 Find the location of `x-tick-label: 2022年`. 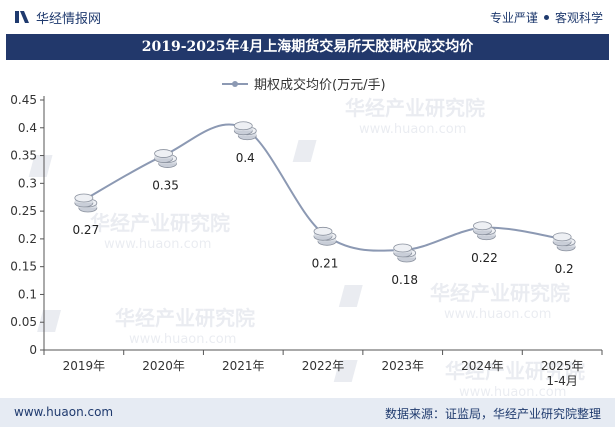

x-tick-label: 2022年 is located at coordinates (323, 366).